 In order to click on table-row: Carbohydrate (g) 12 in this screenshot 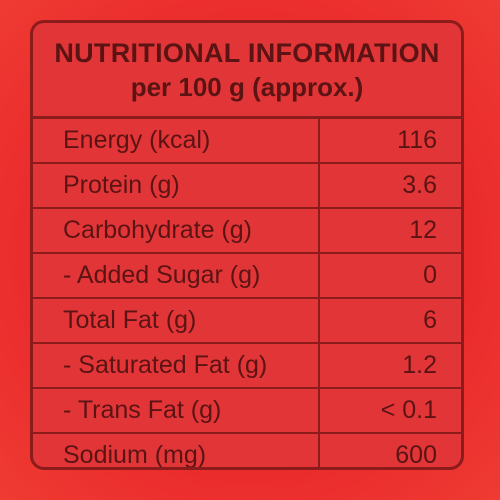, I will do `click(247, 231)`.